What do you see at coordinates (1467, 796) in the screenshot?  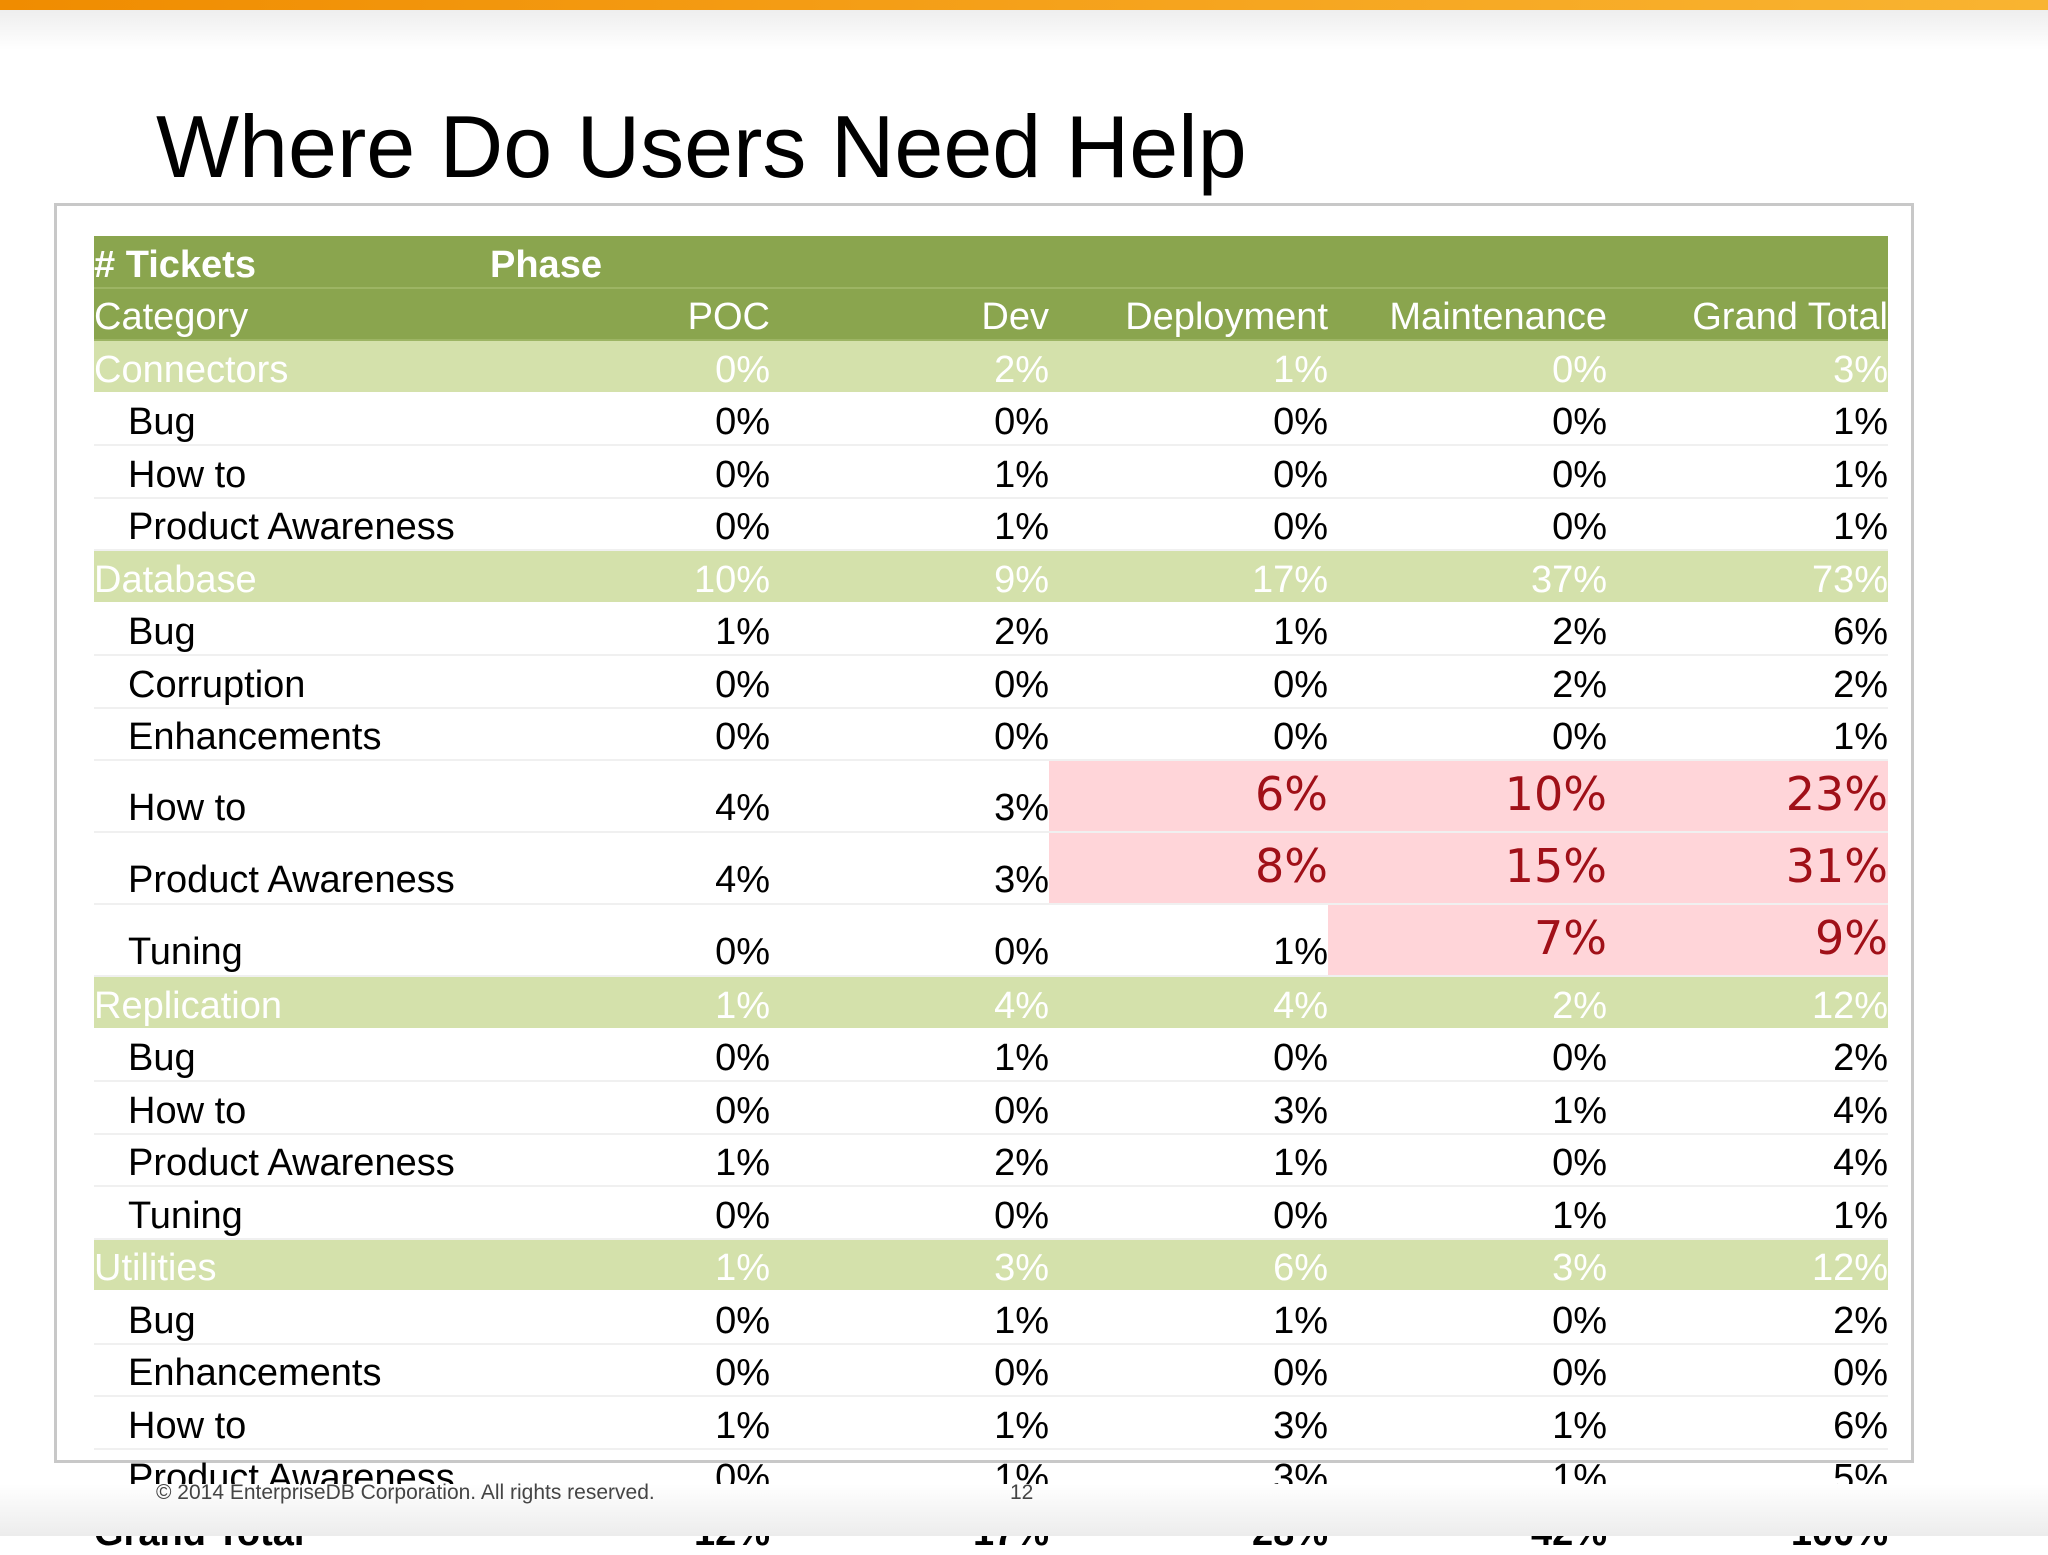 I see `highlighted-value-cell: 10%` at bounding box center [1467, 796].